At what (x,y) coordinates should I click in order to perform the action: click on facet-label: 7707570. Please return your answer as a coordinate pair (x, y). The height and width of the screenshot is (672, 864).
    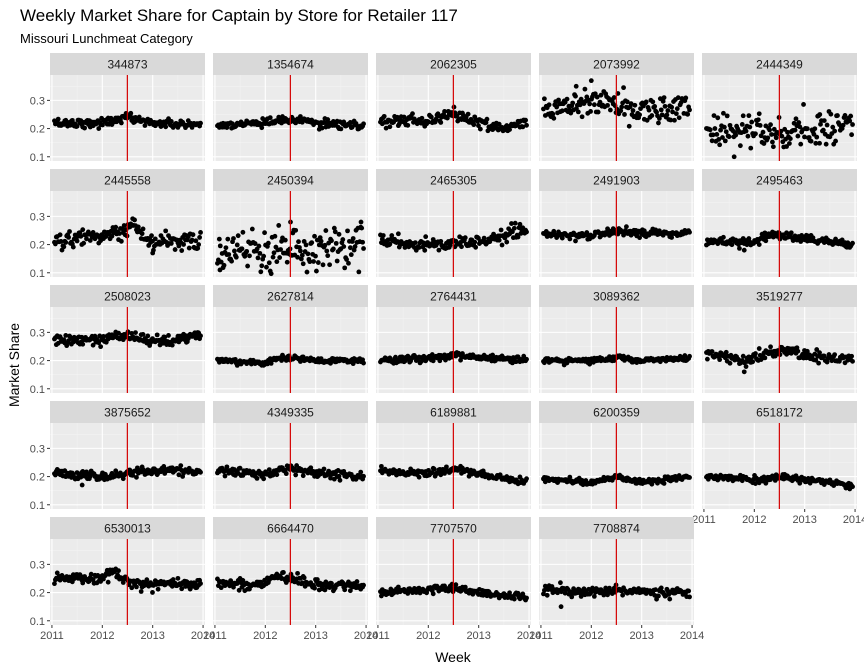
    Looking at the image, I should click on (453, 529).